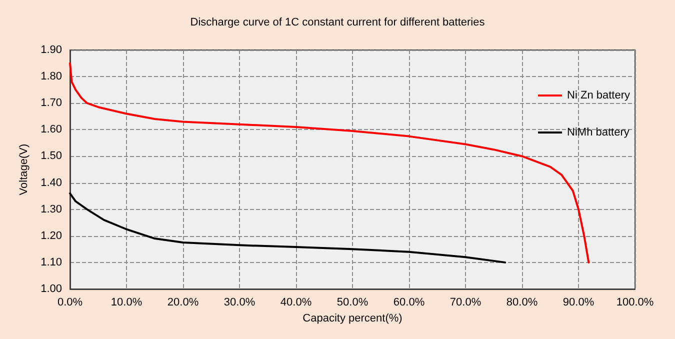 The height and width of the screenshot is (339, 675). What do you see at coordinates (598, 132) in the screenshot?
I see `legend-label: NiMh battery` at bounding box center [598, 132].